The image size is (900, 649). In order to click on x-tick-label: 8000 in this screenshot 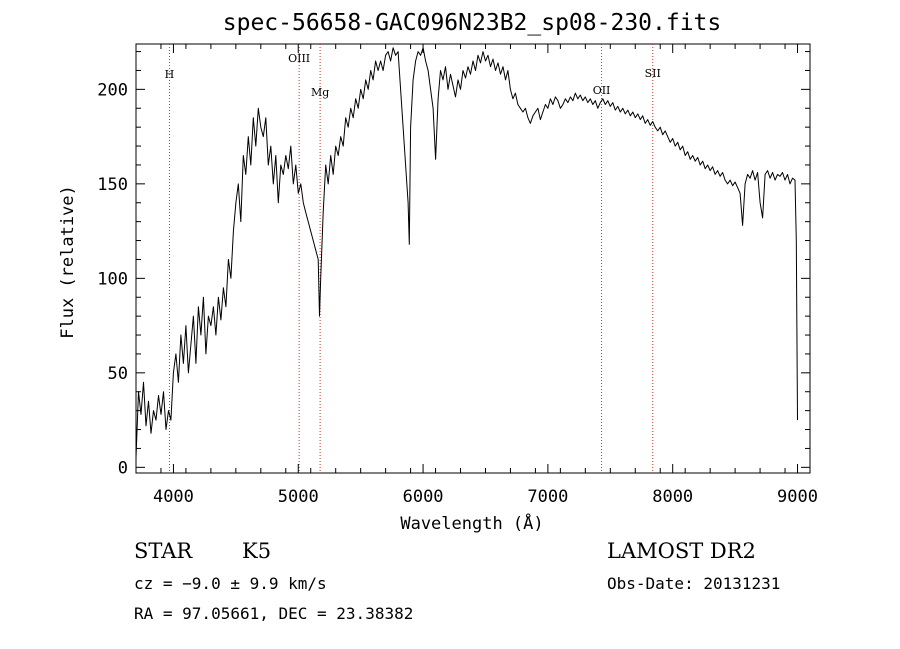, I will do `click(672, 497)`.